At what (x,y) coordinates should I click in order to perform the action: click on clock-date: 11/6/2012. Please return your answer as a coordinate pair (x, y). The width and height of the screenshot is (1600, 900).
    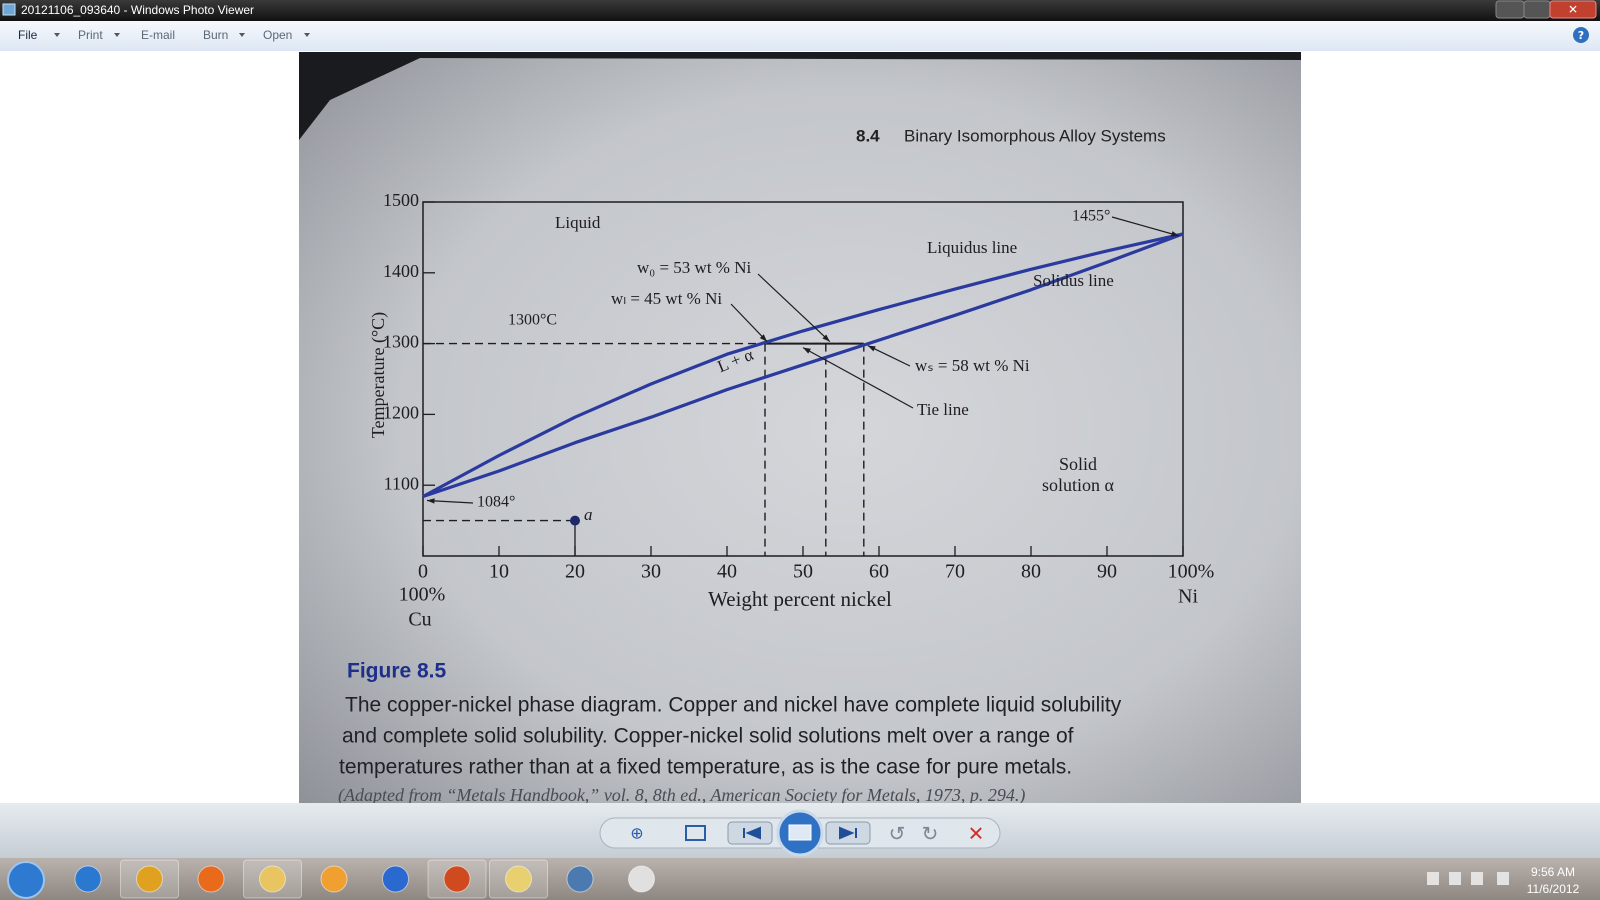
    Looking at the image, I should click on (1553, 889).